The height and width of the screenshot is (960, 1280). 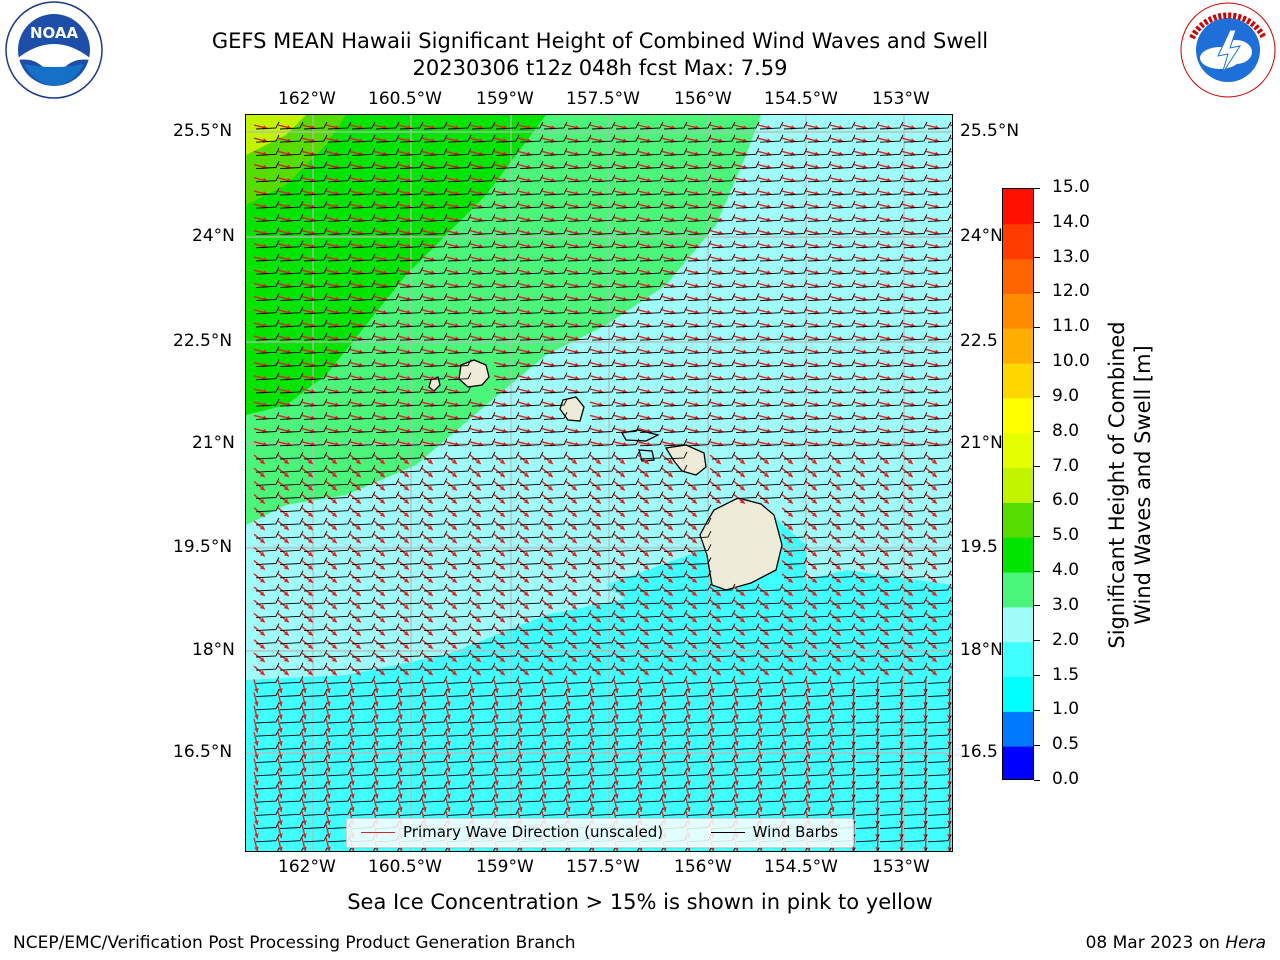 What do you see at coordinates (474, 373) in the screenshot?
I see `island-kauai` at bounding box center [474, 373].